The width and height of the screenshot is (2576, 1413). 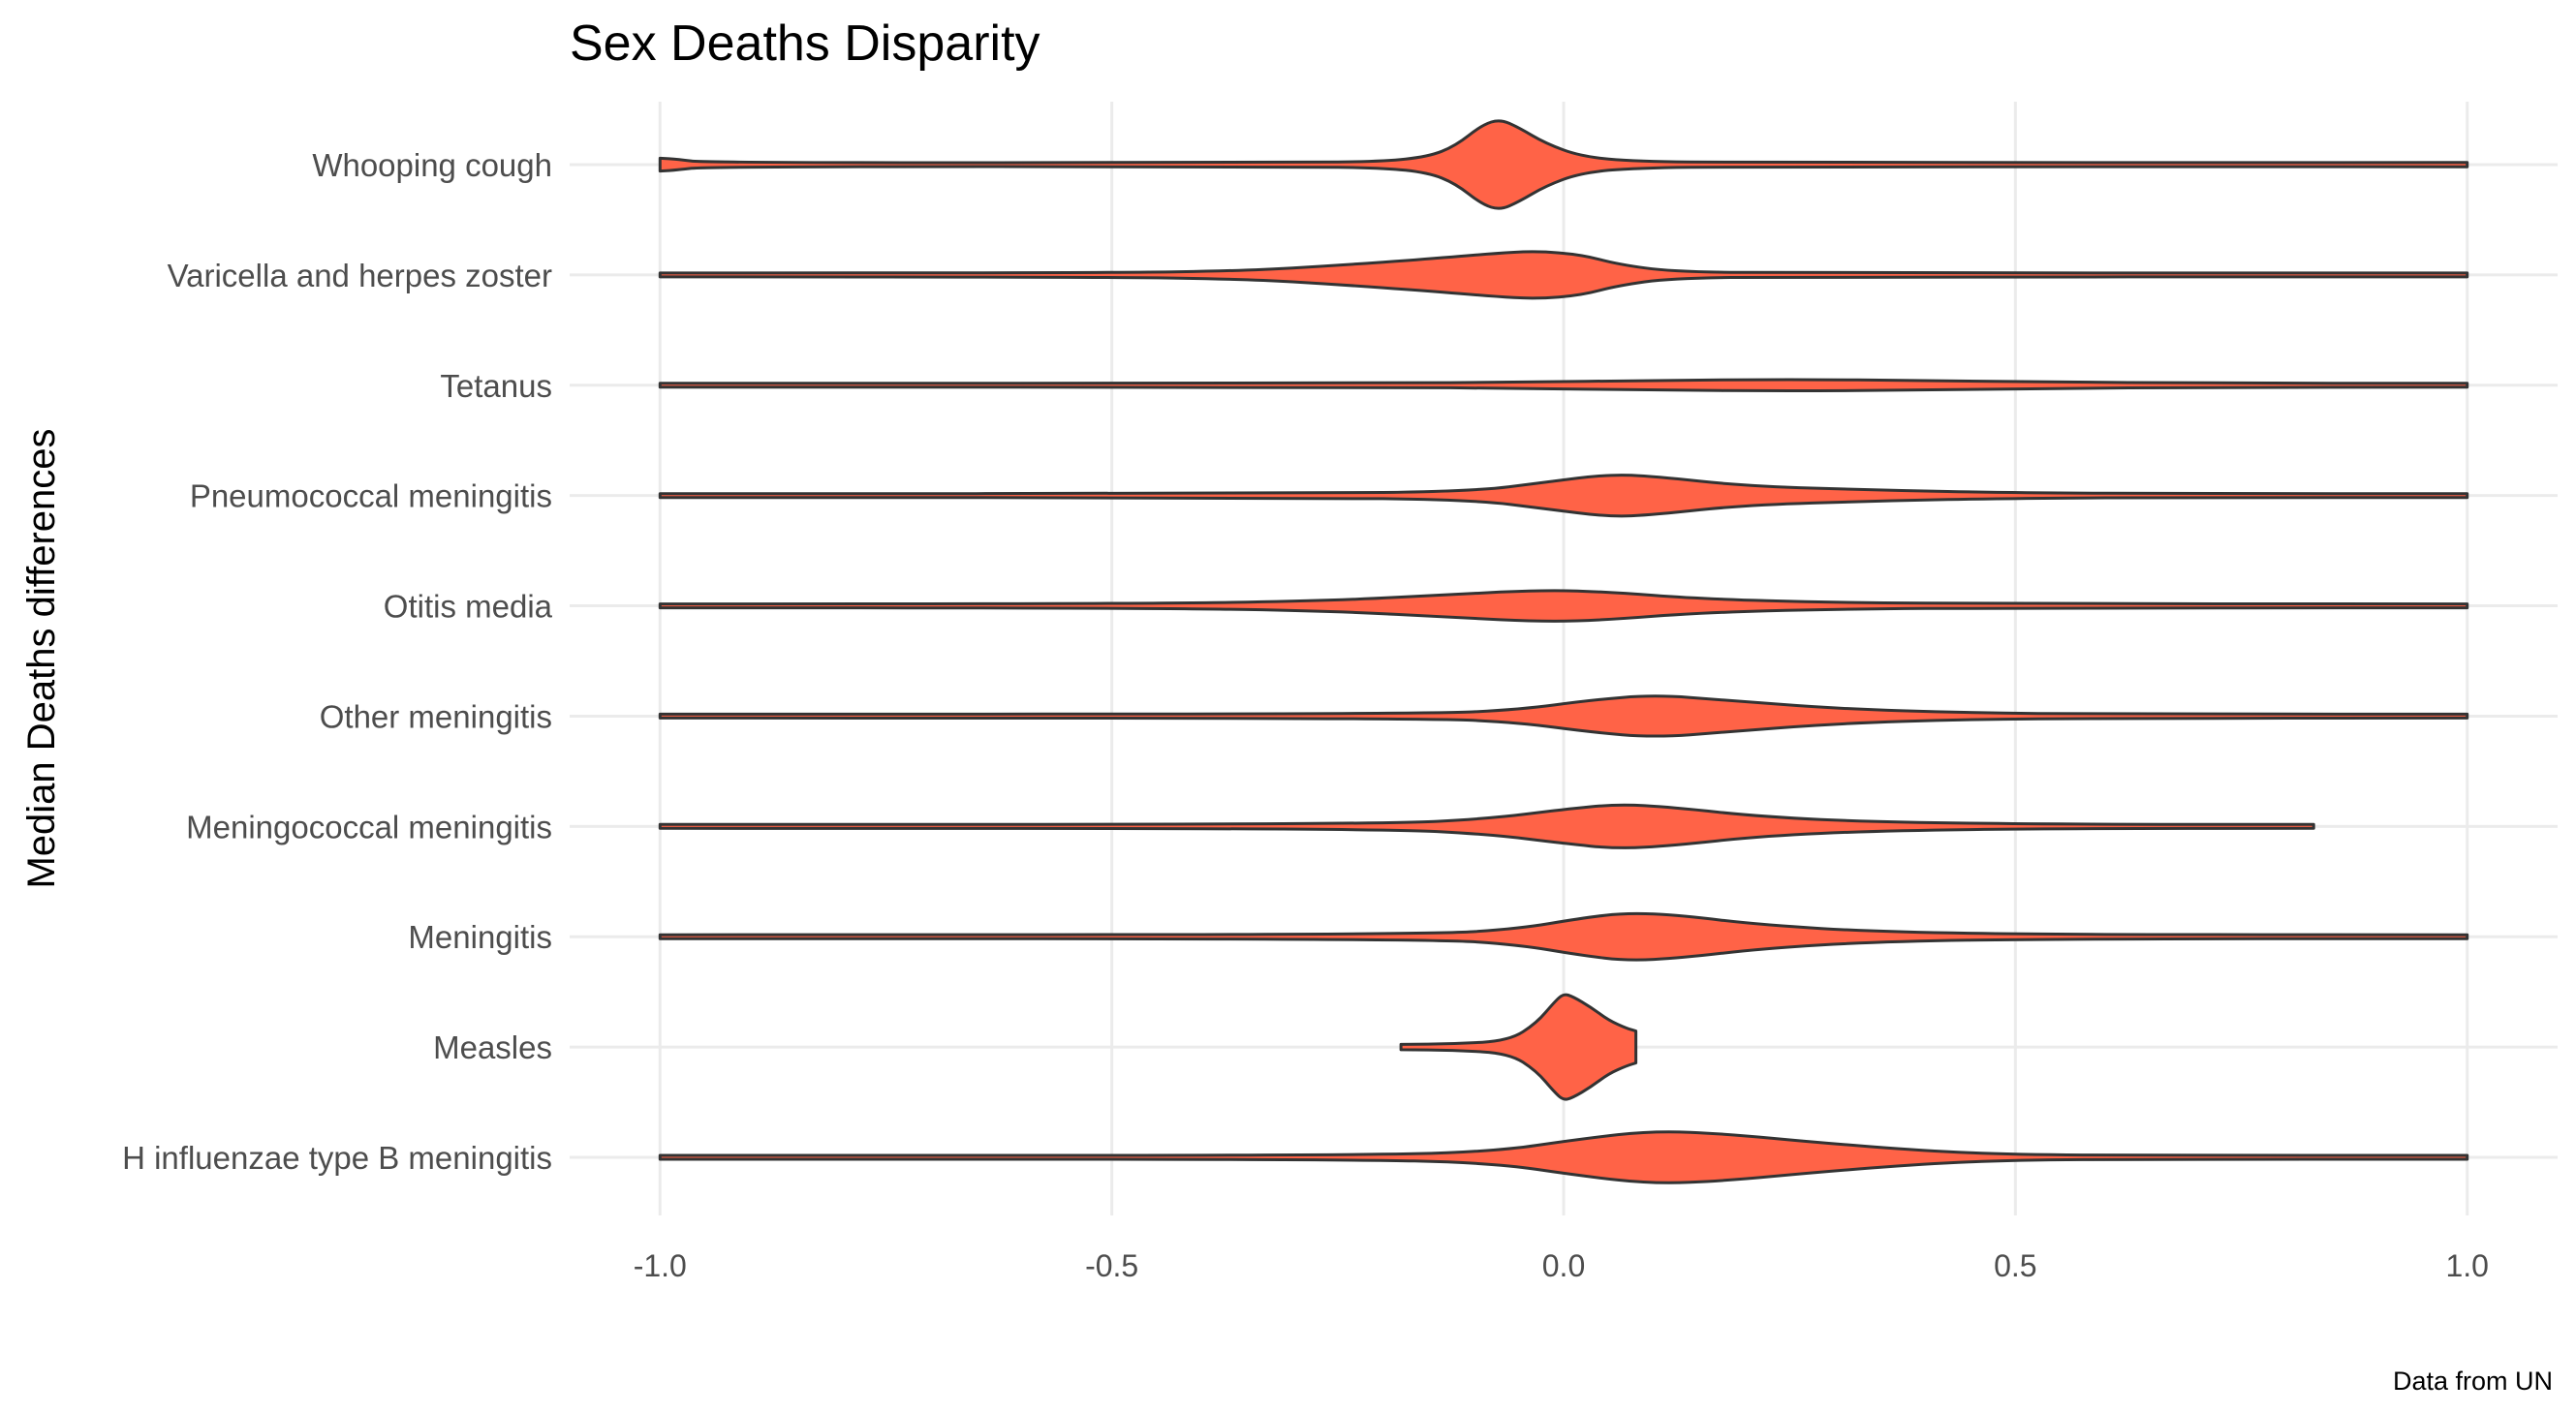 I want to click on y-axis-label: Median Deaths differences, so click(x=41, y=658).